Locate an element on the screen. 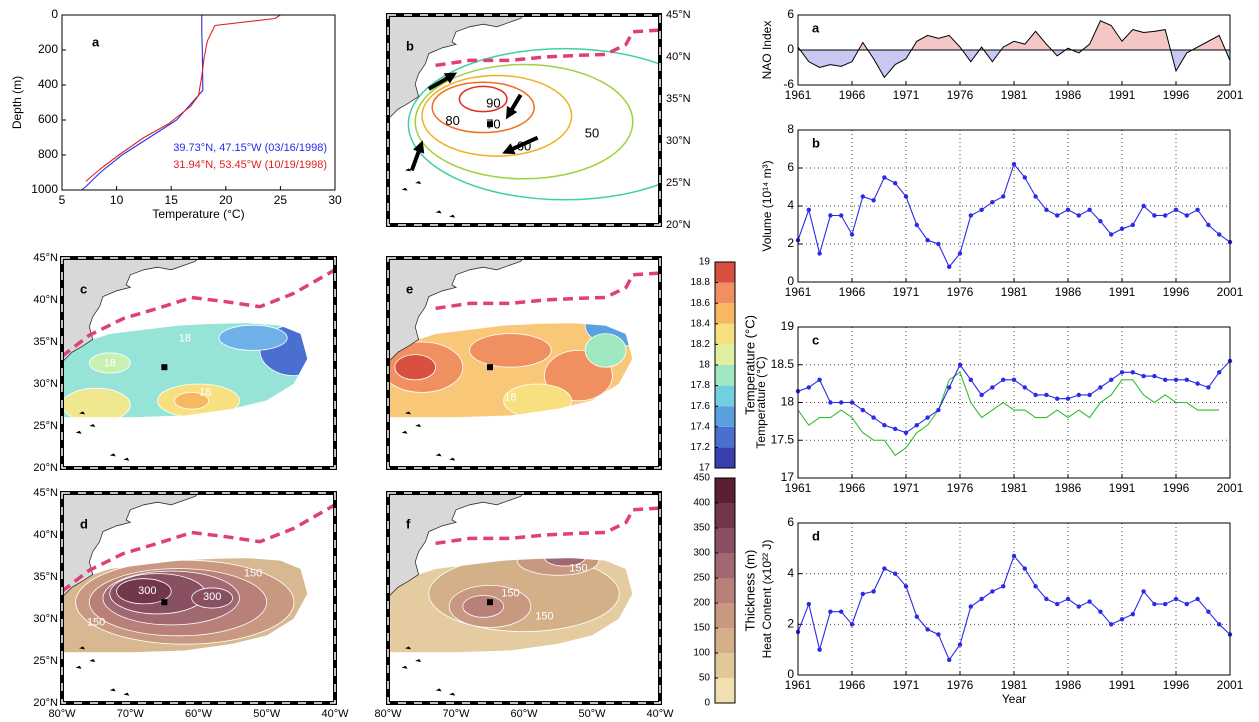 The image size is (1259, 722). y-tick-label: 0 is located at coordinates (790, 281).